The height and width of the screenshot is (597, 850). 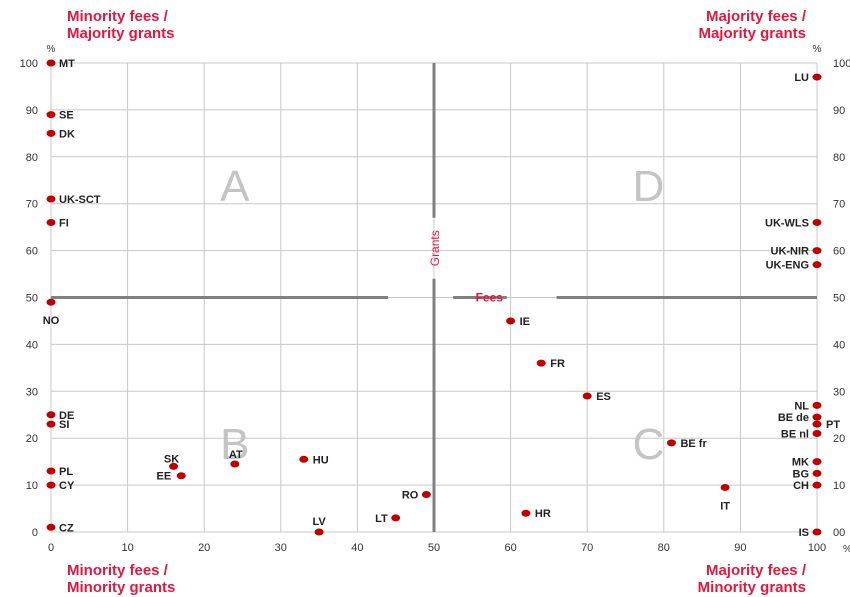 I want to click on corner-label-bottom-right: Majority fees / Minority grants, so click(x=752, y=579).